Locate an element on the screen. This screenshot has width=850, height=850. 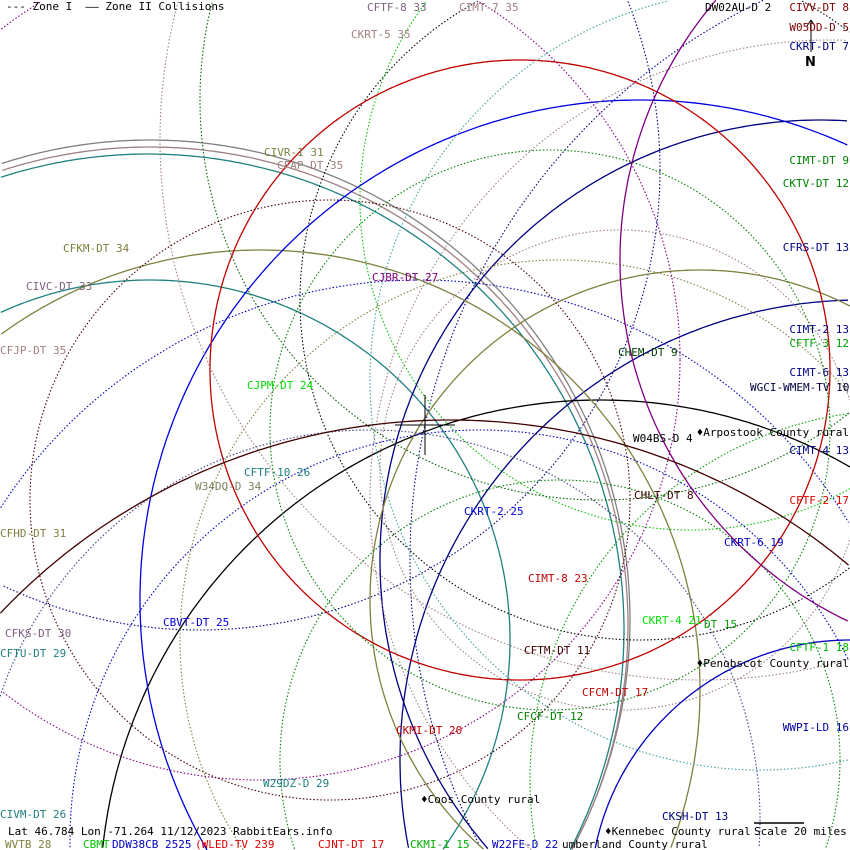
station-label: CIVV-DT 8 is located at coordinates (819, 7).